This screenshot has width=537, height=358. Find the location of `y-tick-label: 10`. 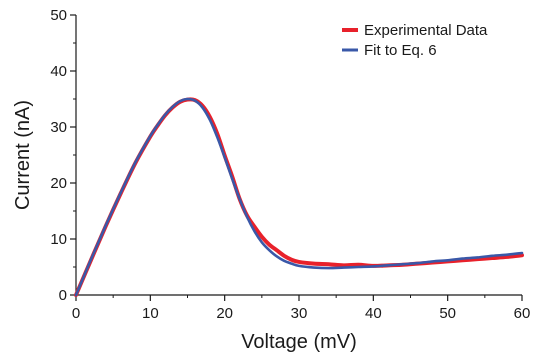

y-tick-label: 10 is located at coordinates (58, 239).